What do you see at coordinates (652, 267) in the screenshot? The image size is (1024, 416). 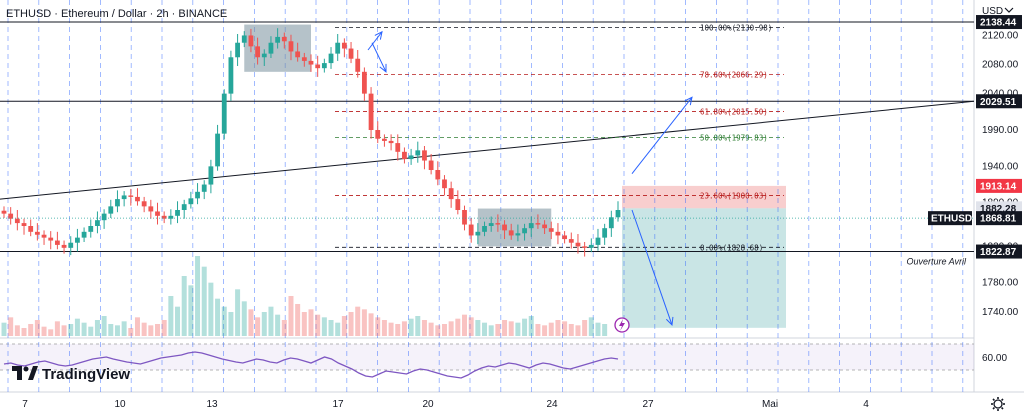 I see `target-arrow-down` at bounding box center [652, 267].